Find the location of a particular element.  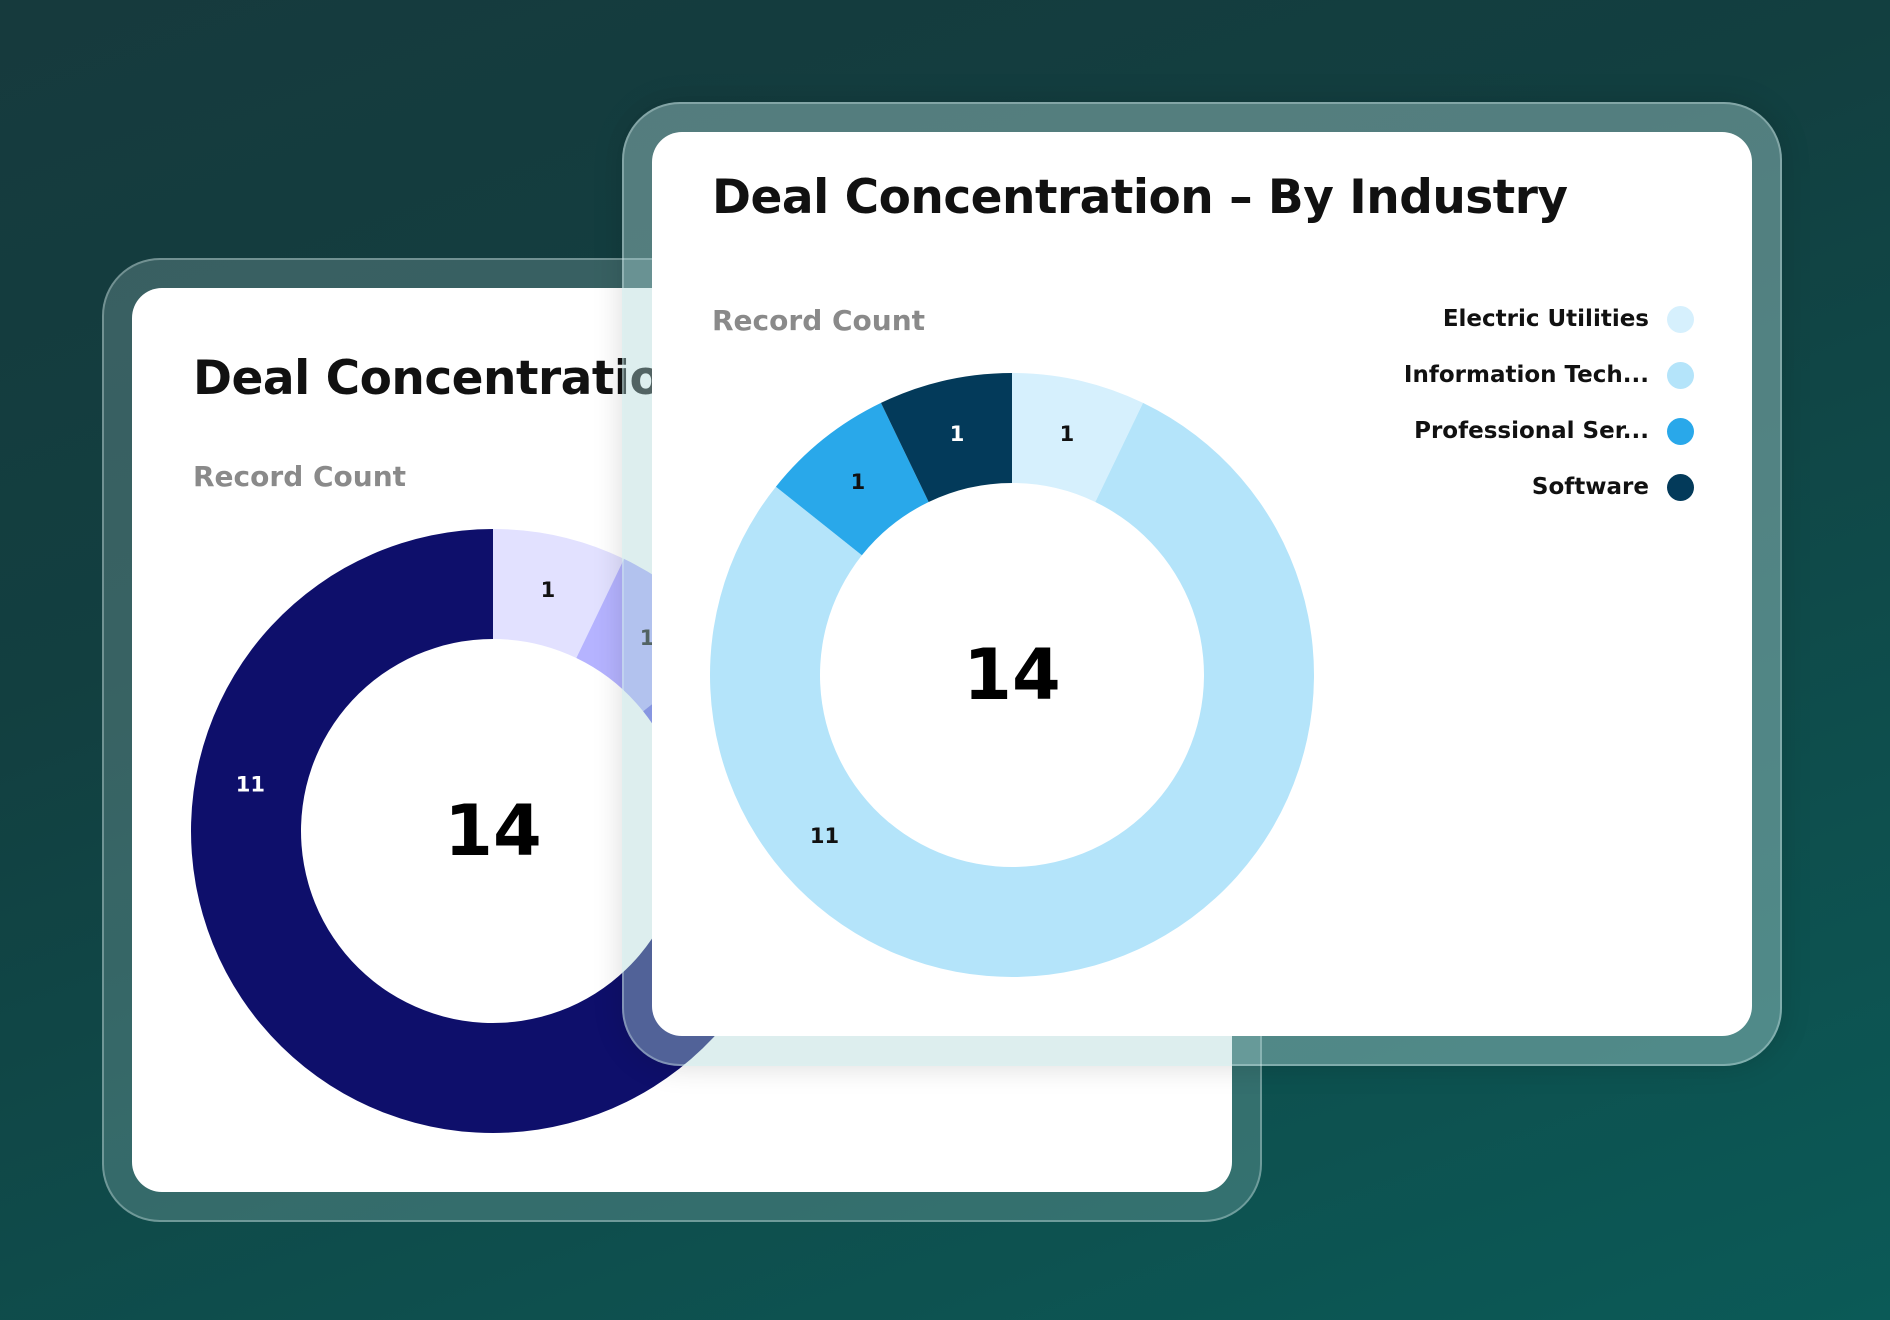

legend-label: Electric Utilities is located at coordinates (1545, 319).